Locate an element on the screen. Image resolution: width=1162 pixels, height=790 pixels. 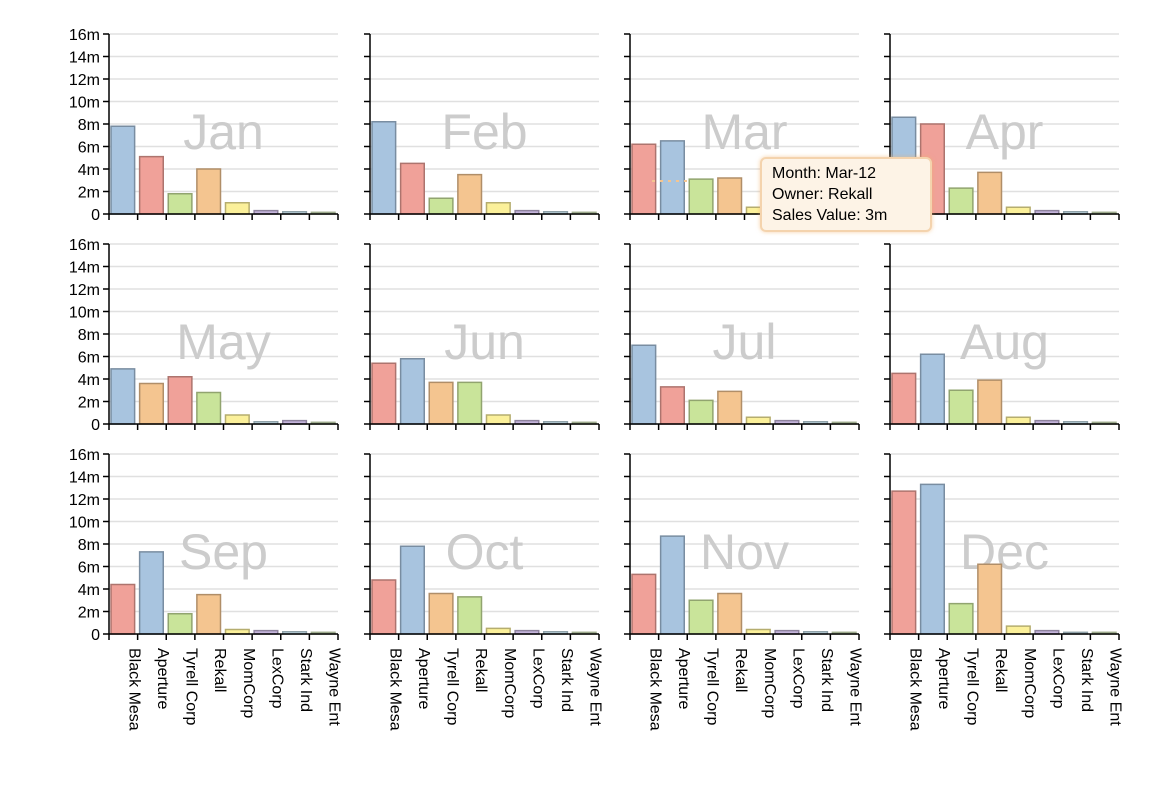
bar-may-aperture is located at coordinates (180, 400).